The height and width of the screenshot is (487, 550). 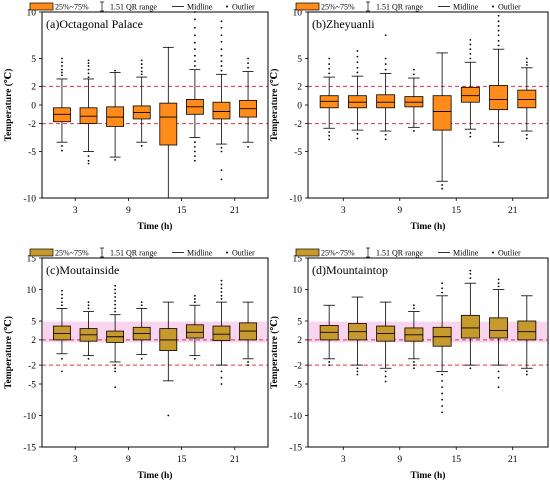 I want to click on panel-title: (b)Zheyuanli, so click(x=343, y=24).